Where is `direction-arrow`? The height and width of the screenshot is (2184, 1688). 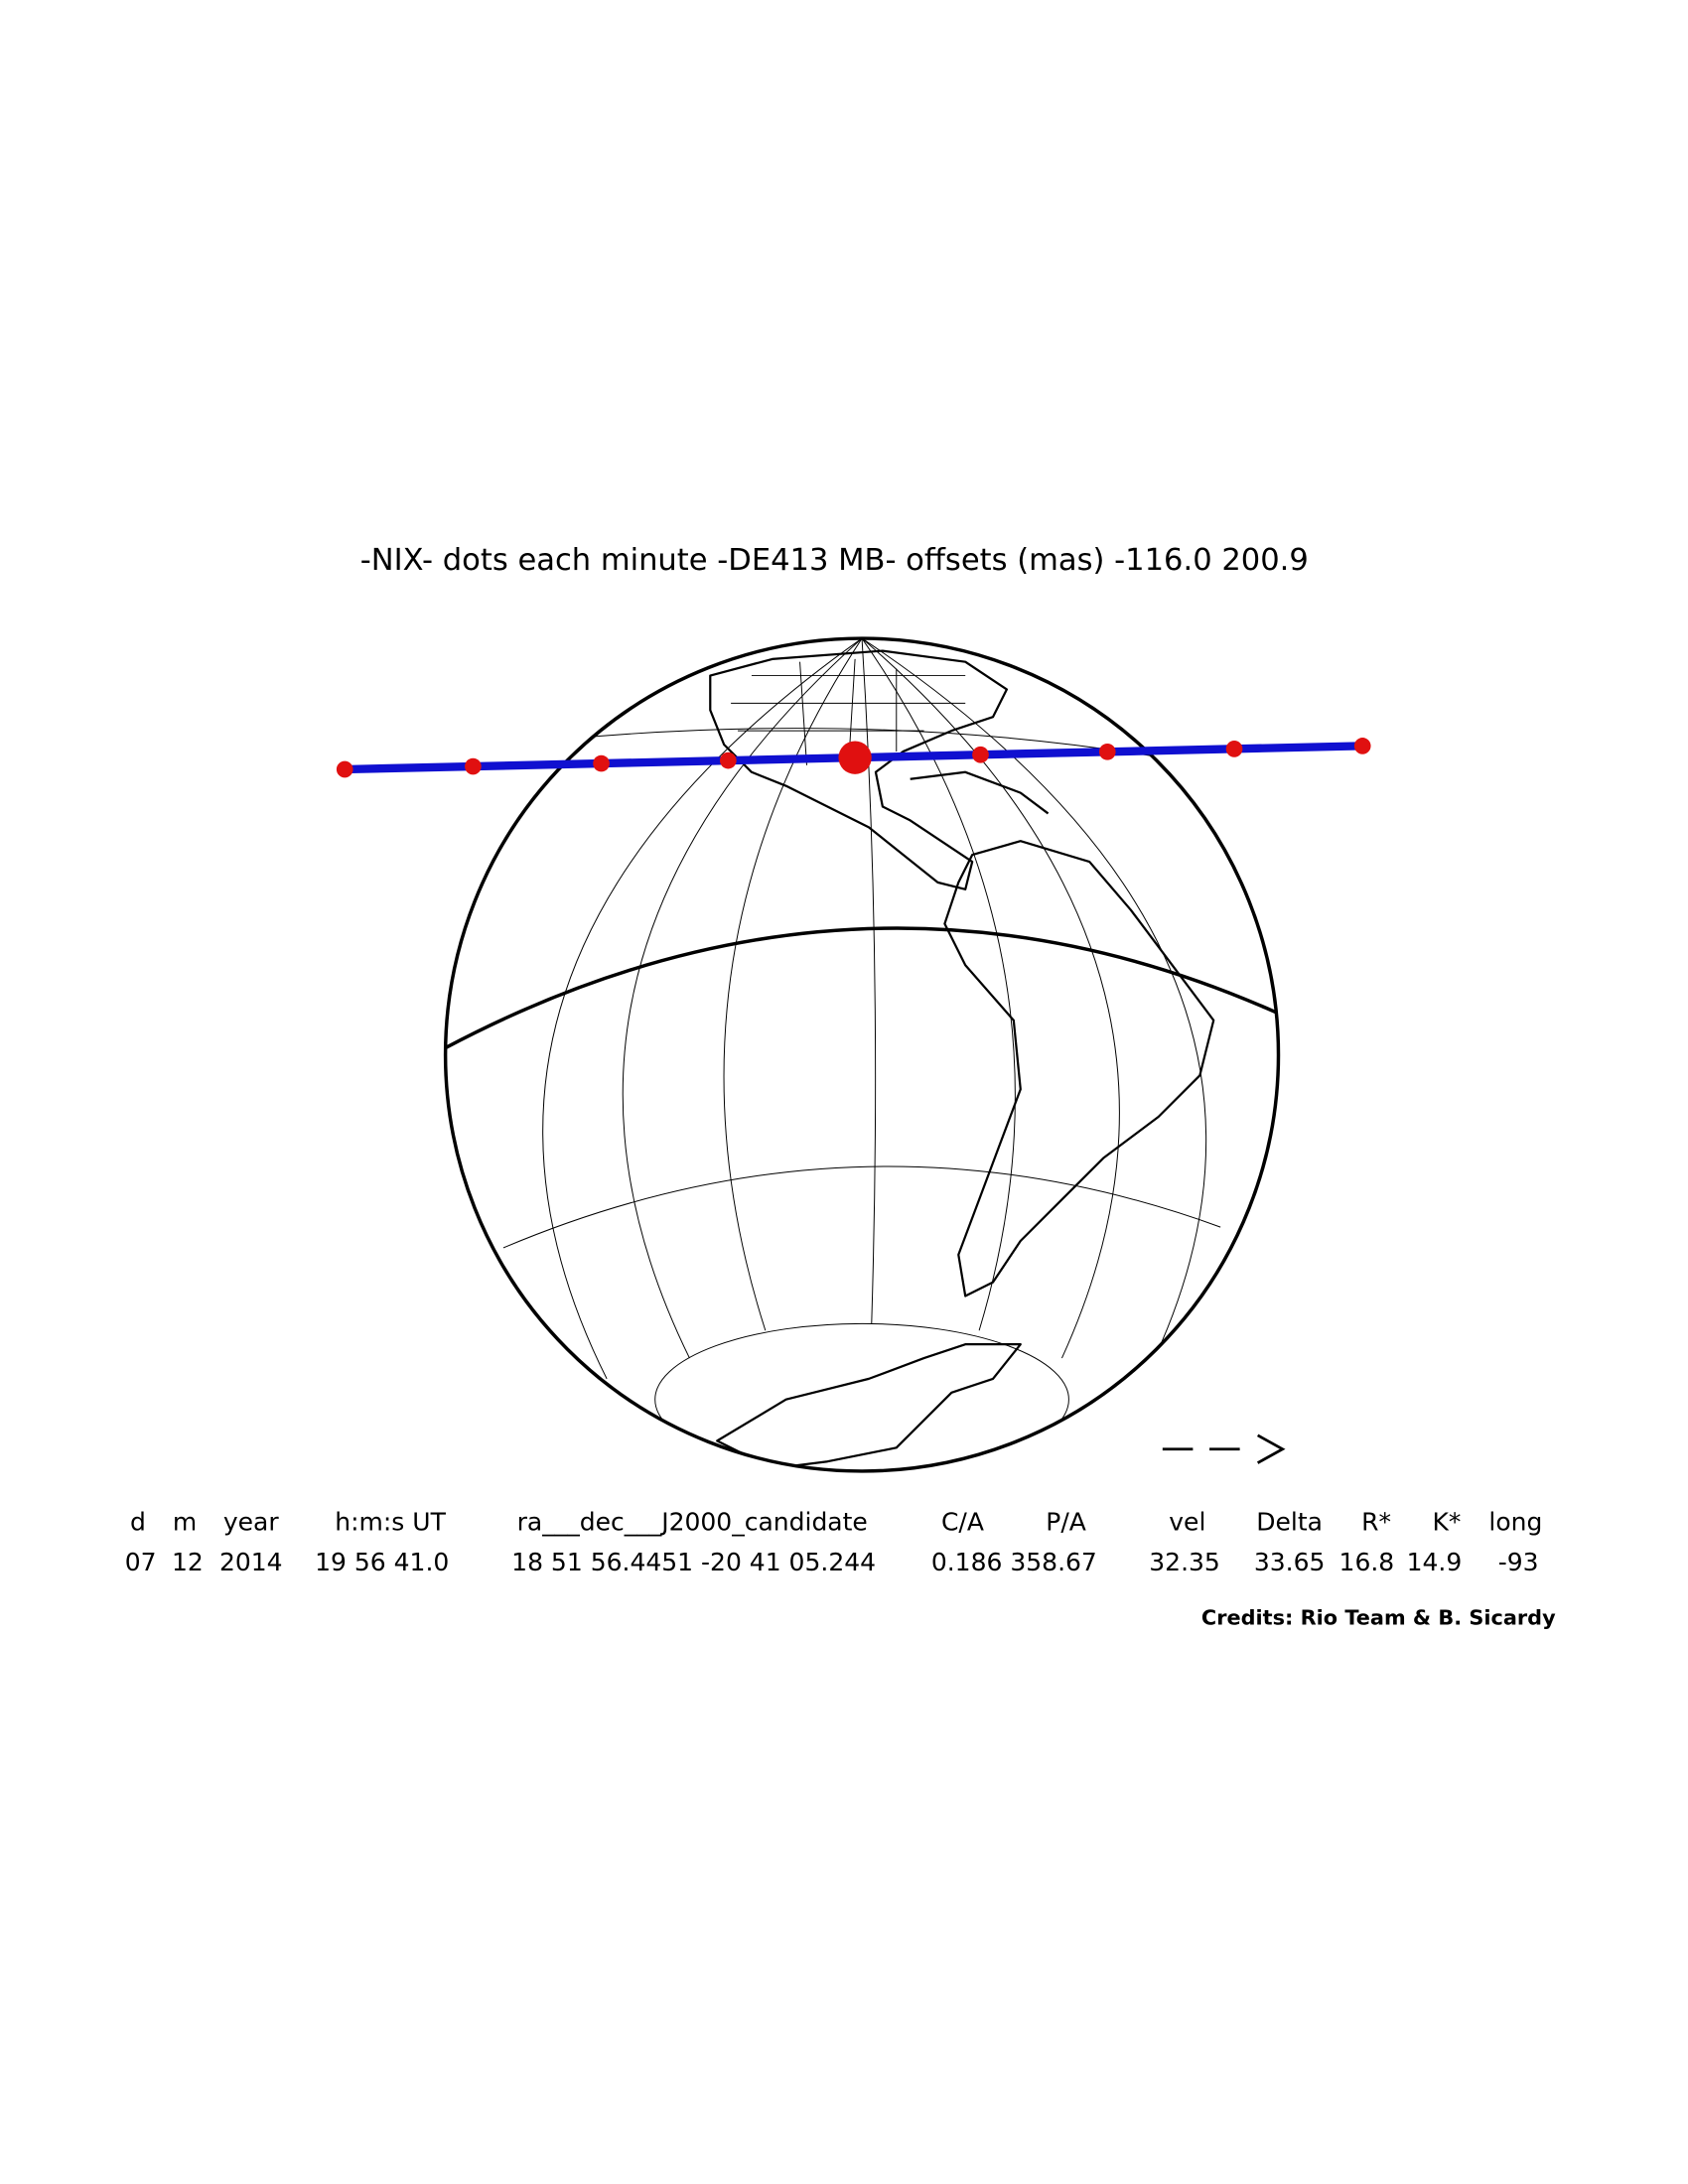
direction-arrow is located at coordinates (1224, 1448).